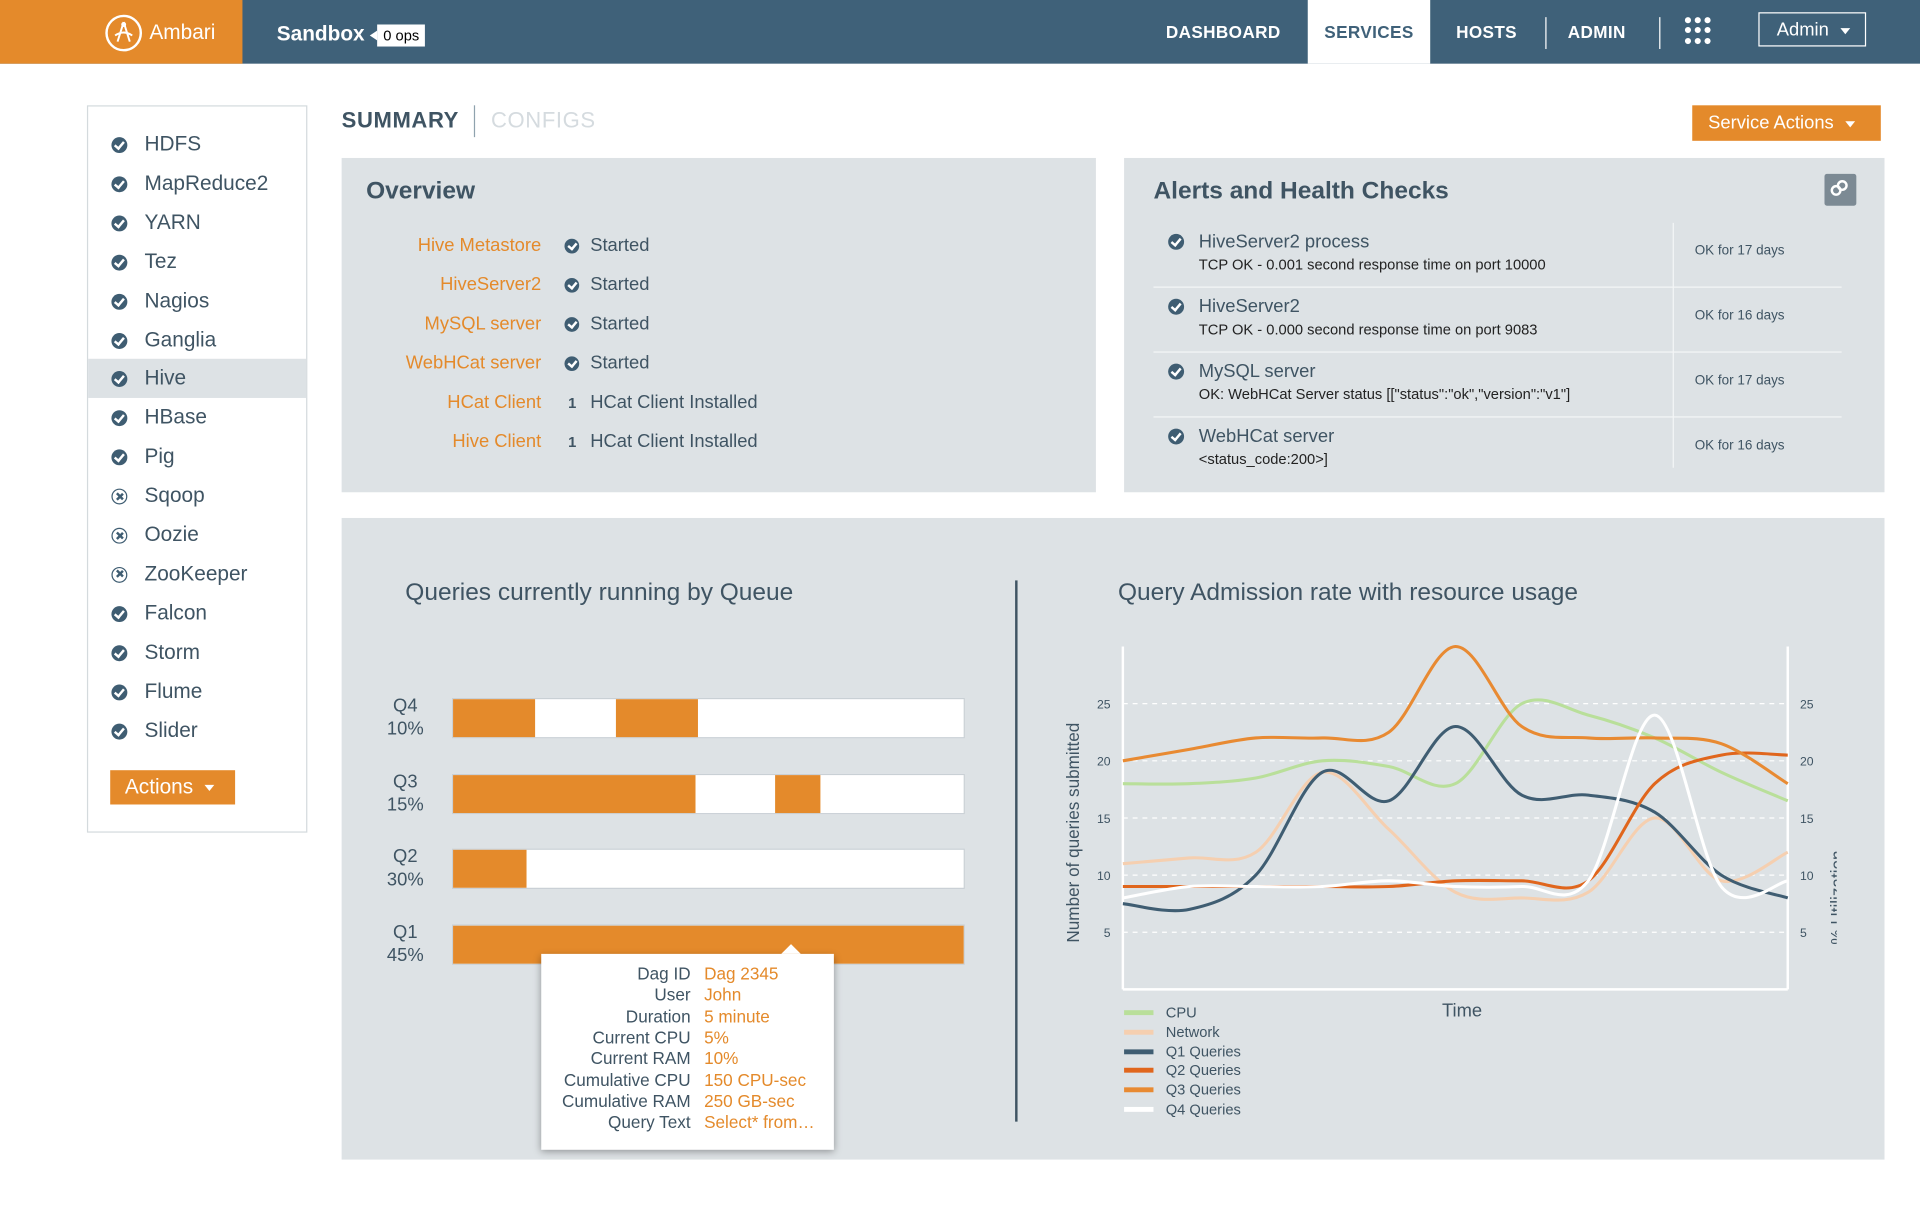 The height and width of the screenshot is (1212, 1920). I want to click on component-link: MySQL server, so click(483, 324).